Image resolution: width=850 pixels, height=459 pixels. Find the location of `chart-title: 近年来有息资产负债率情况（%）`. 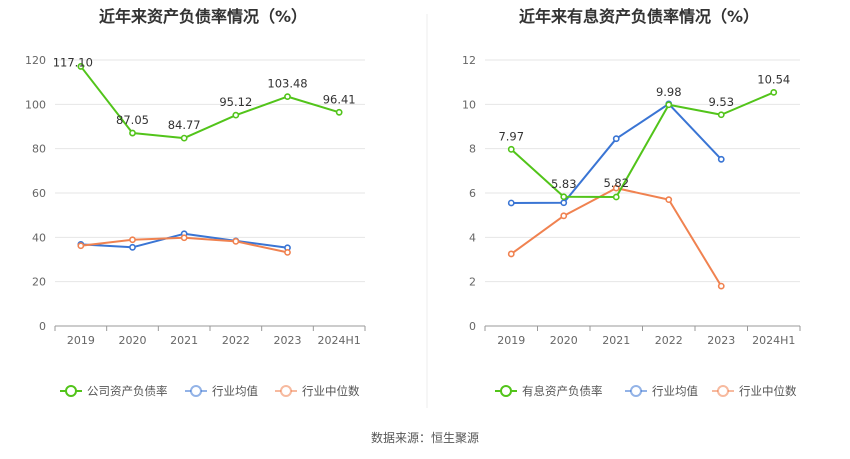

chart-title: 近年来有息资产负债率情况（%） is located at coordinates (639, 16).